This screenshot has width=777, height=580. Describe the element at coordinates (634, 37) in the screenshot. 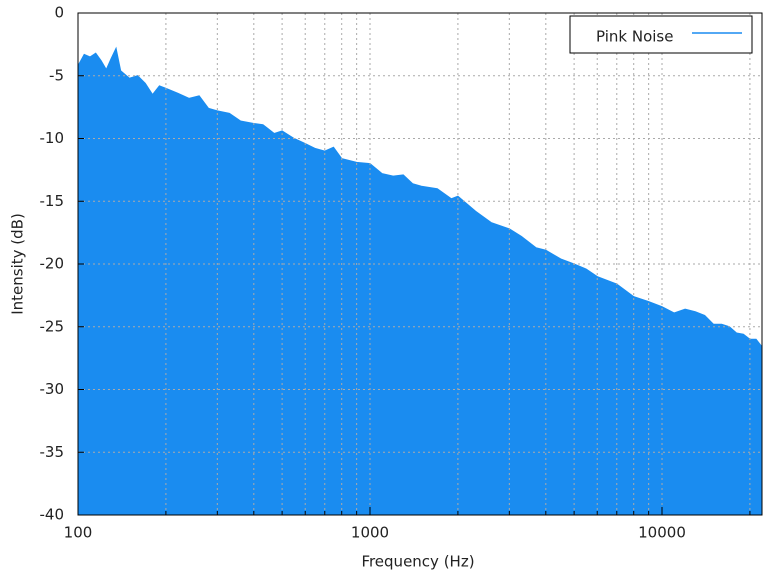

I see `legend-label: Pink Noise` at that location.